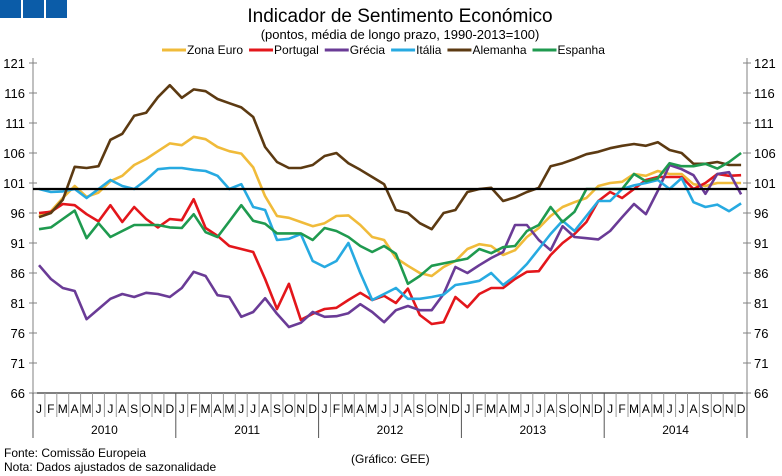  What do you see at coordinates (761, 393) in the screenshot?
I see `y-tick-label-right: 66` at bounding box center [761, 393].